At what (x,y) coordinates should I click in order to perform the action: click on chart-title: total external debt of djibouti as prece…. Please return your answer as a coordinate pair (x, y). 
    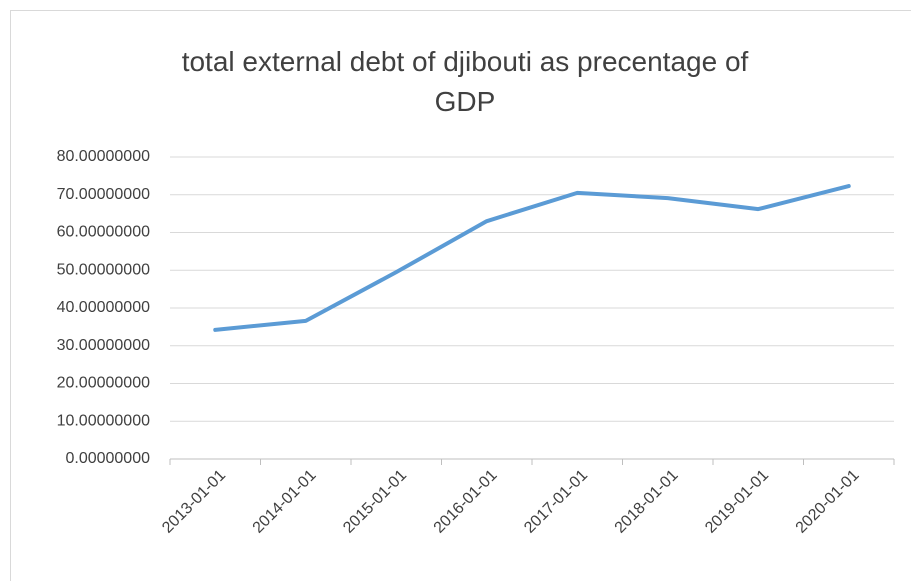
    Looking at the image, I should click on (465, 81).